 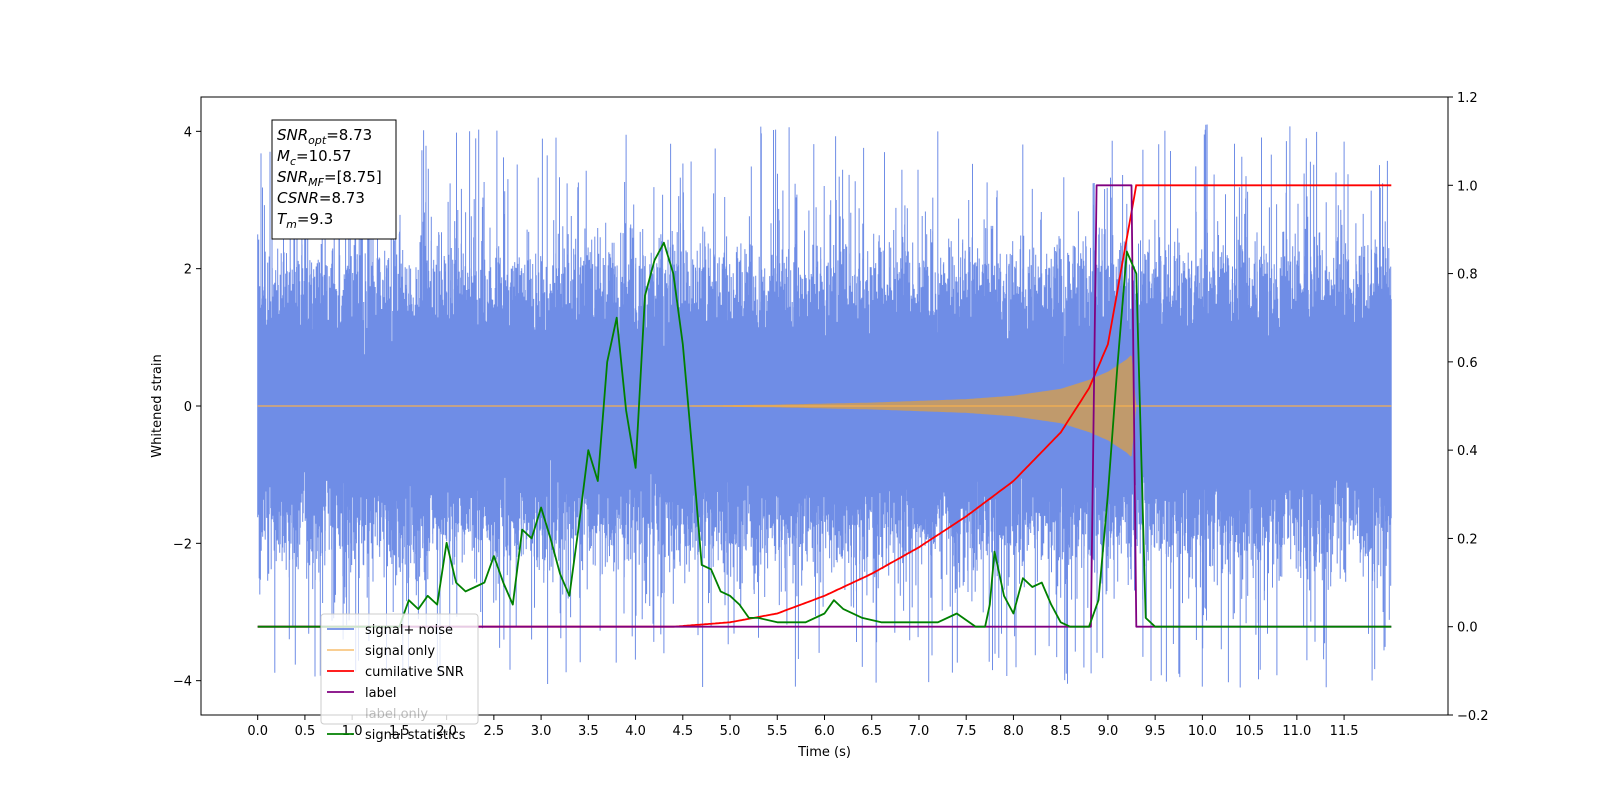 I want to click on annotation-line: Tm=9.3, so click(x=305, y=220).